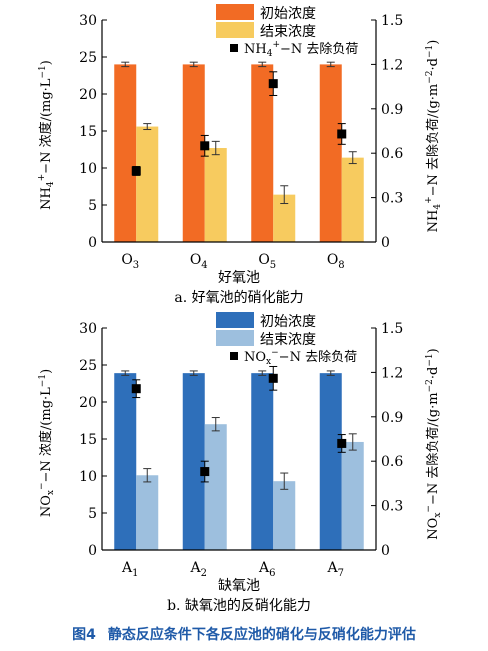 This screenshot has width=488, height=651. What do you see at coordinates (301, 49) in the screenshot?
I see `chart-a-legend-label-load: NH4+−N 去除负荷` at bounding box center [301, 49].